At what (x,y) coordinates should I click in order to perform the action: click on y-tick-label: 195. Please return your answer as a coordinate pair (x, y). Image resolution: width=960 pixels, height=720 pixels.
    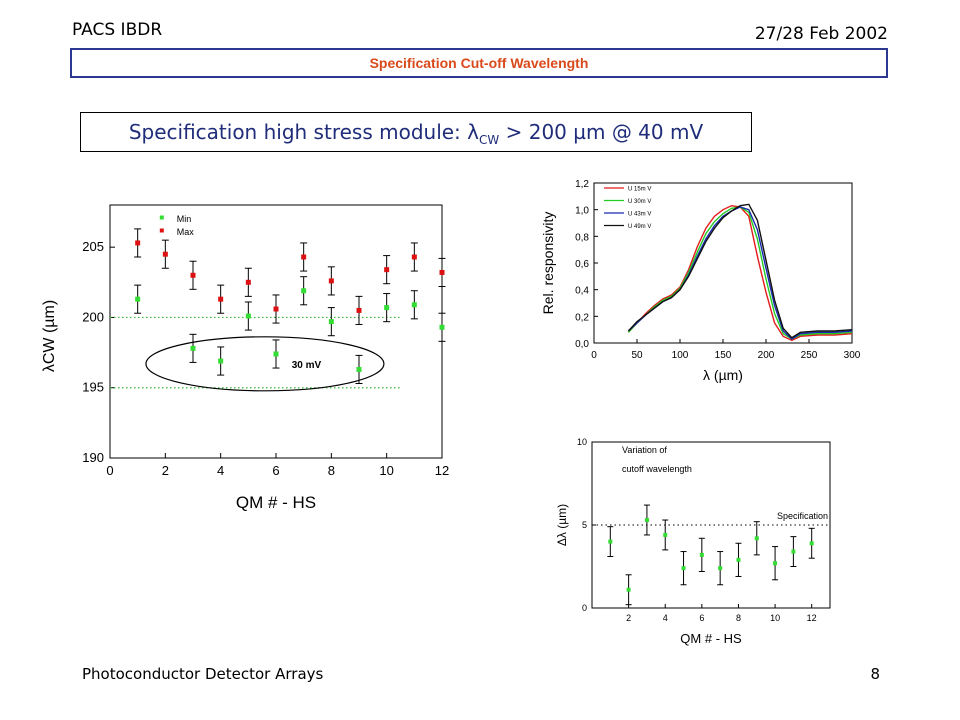
    Looking at the image, I should click on (93, 387).